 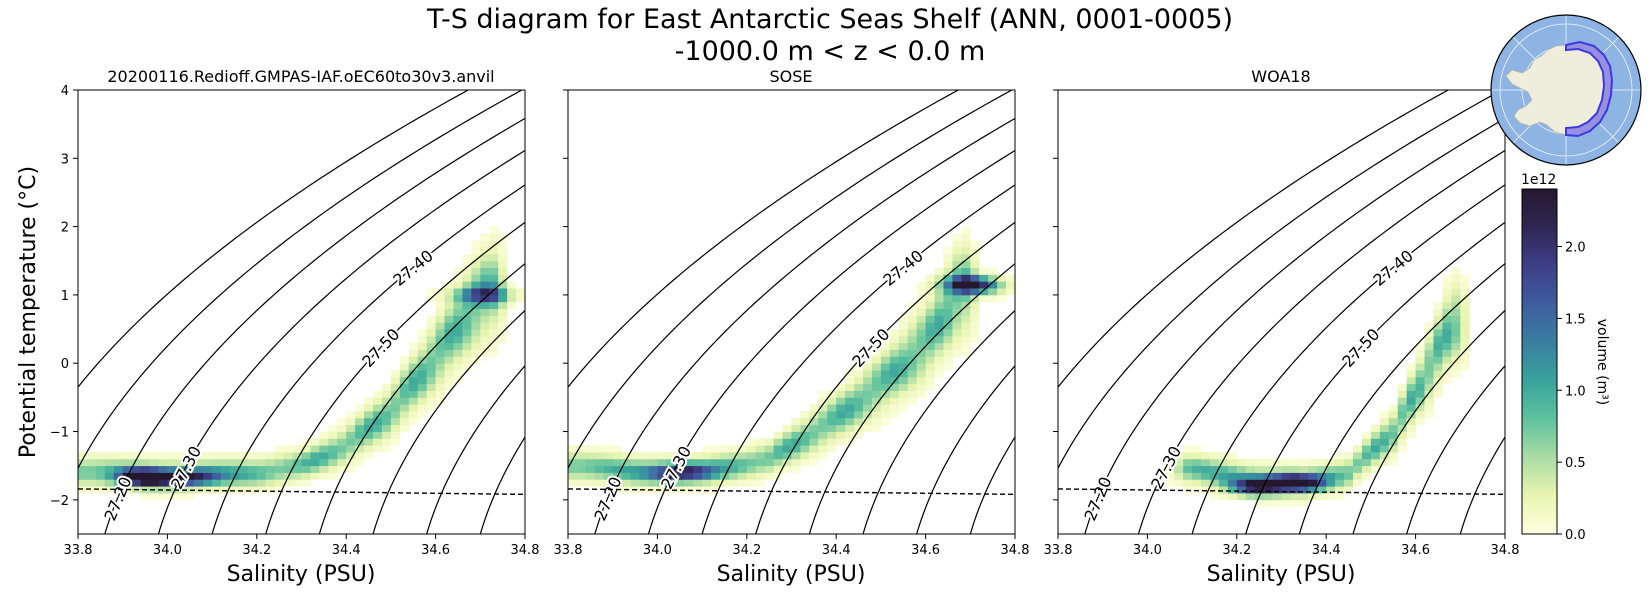 I want to click on panel-sose-xaxis: 33.8 34.0 34.2 34.4 34.6 34.8, so click(x=791, y=546).